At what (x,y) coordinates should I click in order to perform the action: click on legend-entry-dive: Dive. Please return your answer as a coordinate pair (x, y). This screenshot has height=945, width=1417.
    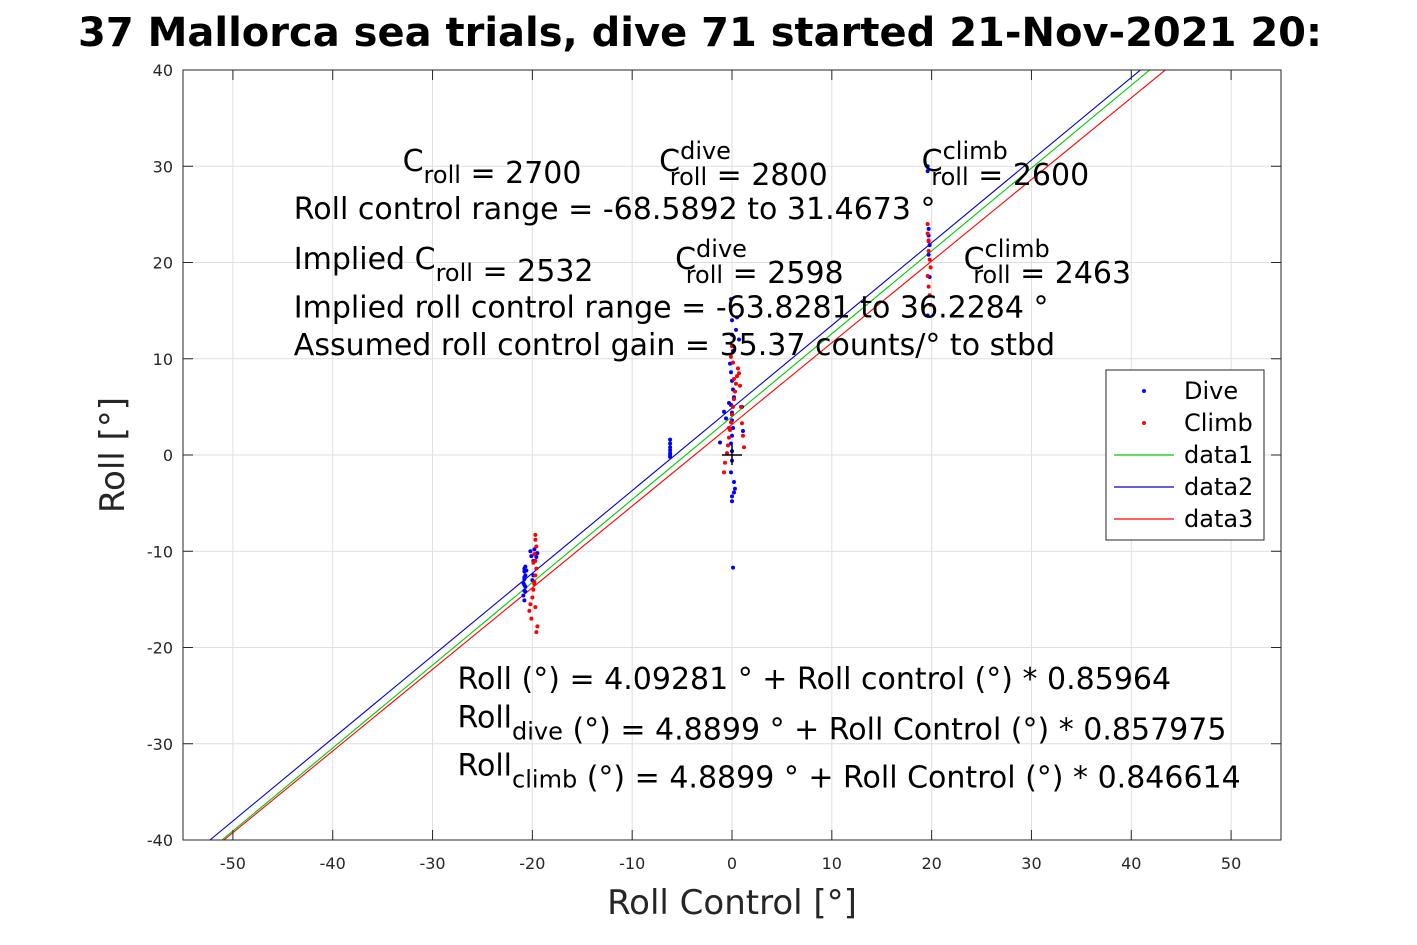
    Looking at the image, I should click on (1190, 391).